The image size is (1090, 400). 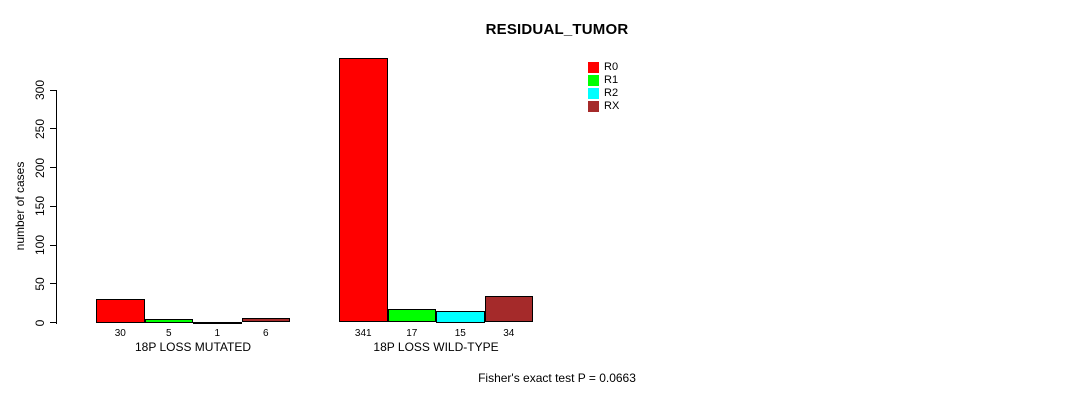 What do you see at coordinates (265, 320) in the screenshot?
I see `bar-rx-mutated` at bounding box center [265, 320].